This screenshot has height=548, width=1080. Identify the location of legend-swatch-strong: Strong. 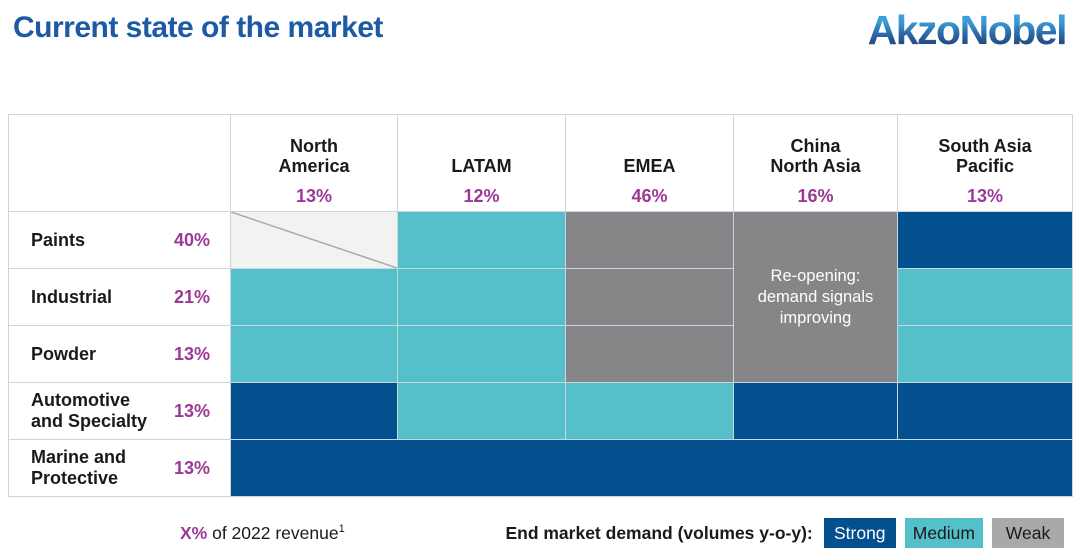
(859, 533).